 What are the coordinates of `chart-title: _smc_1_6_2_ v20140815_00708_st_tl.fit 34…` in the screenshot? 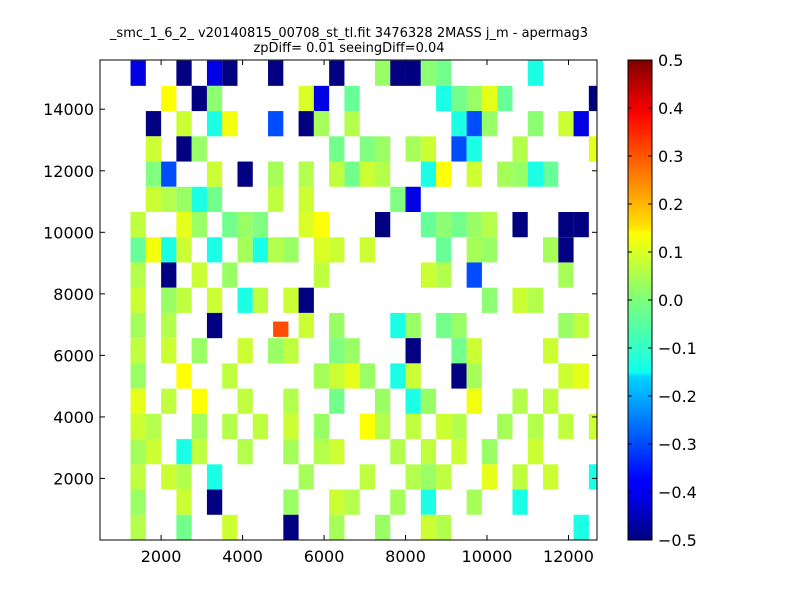 It's located at (348, 33).